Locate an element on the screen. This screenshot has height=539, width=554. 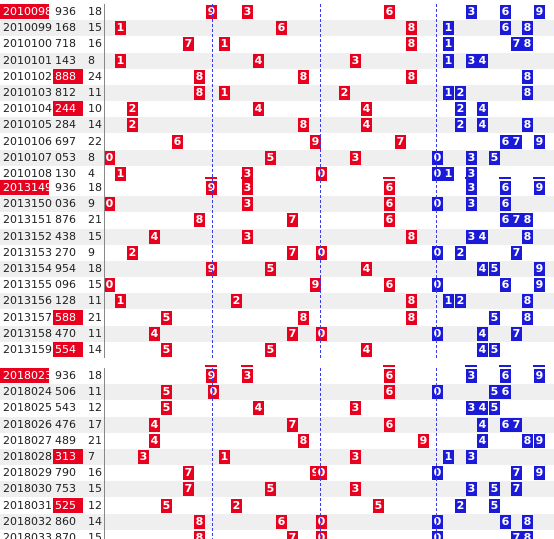
table-row: 2010108 130 4 is located at coordinates (277, 174).